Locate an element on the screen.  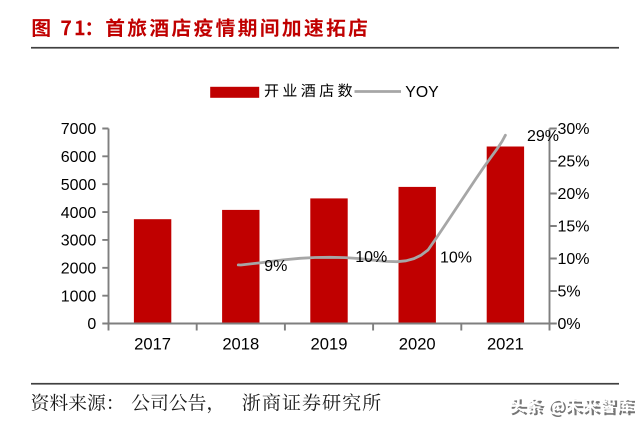
svg-text: 29% is located at coordinates (543, 136).